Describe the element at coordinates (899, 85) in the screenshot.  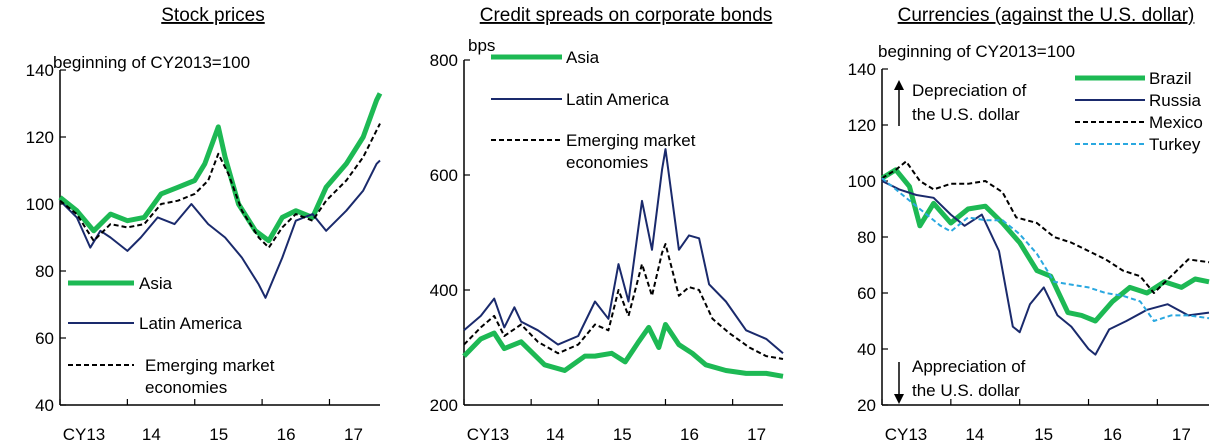
I see `up-arrowhead-icon` at that location.